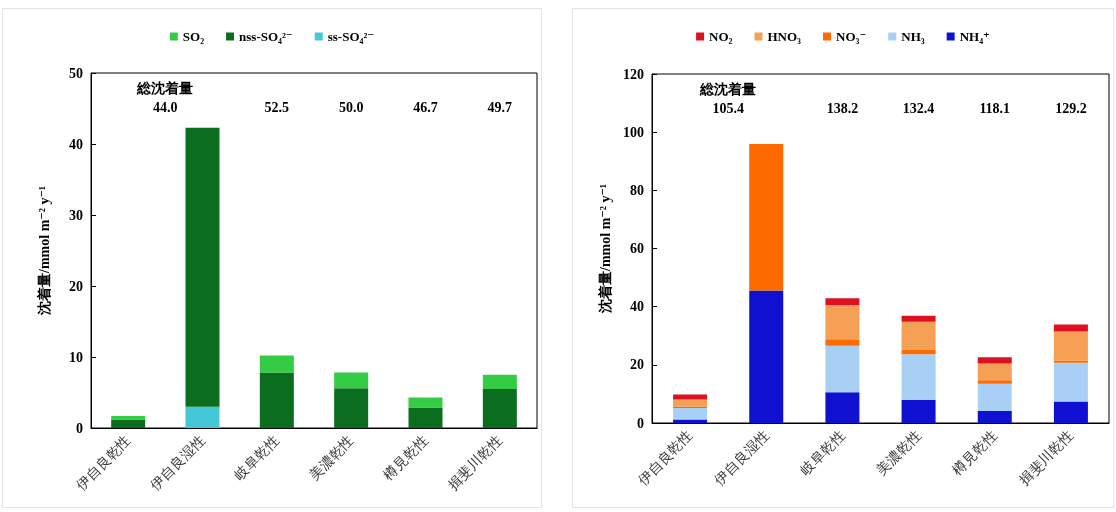  Describe the element at coordinates (351, 107) in the screenshot. I see `annotation: 50.0` at that location.